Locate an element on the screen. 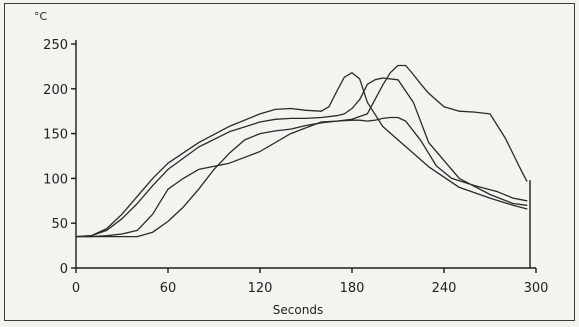 This screenshot has width=579, height=327. y-tick-label: 150 is located at coordinates (55, 135).